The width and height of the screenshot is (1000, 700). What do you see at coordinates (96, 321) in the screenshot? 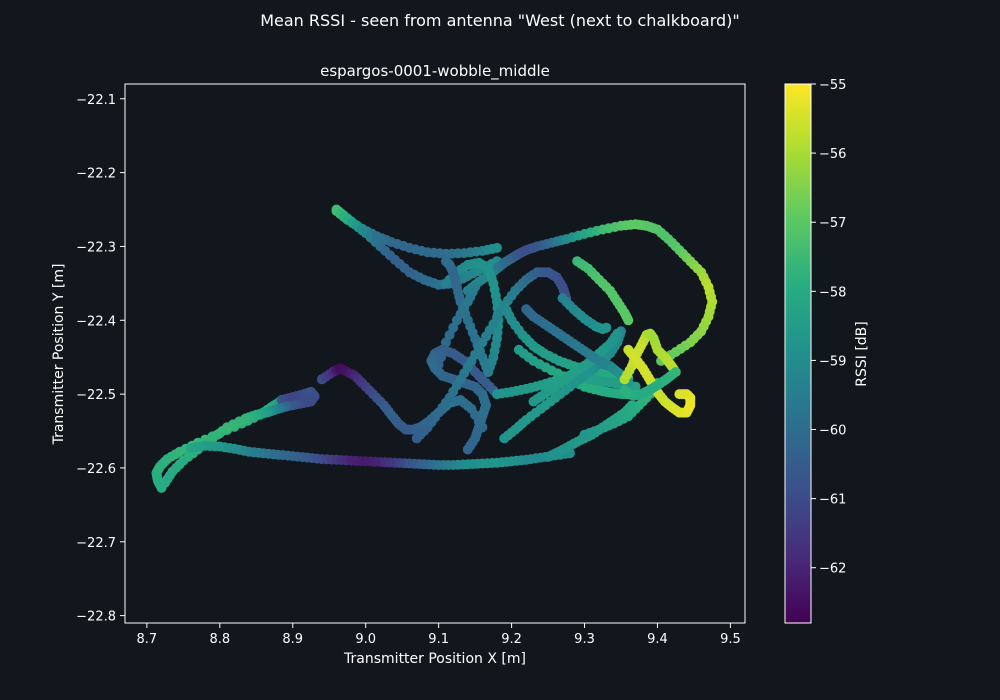
I see `y-tick-label: −22.4` at bounding box center [96, 321].